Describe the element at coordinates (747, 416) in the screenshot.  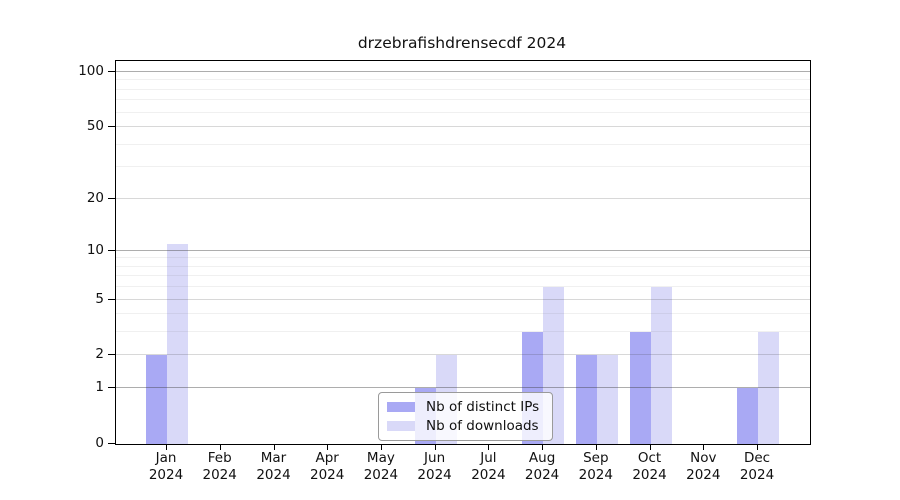
I see `bar-nb-of-distinct-ips-dec-2024` at that location.